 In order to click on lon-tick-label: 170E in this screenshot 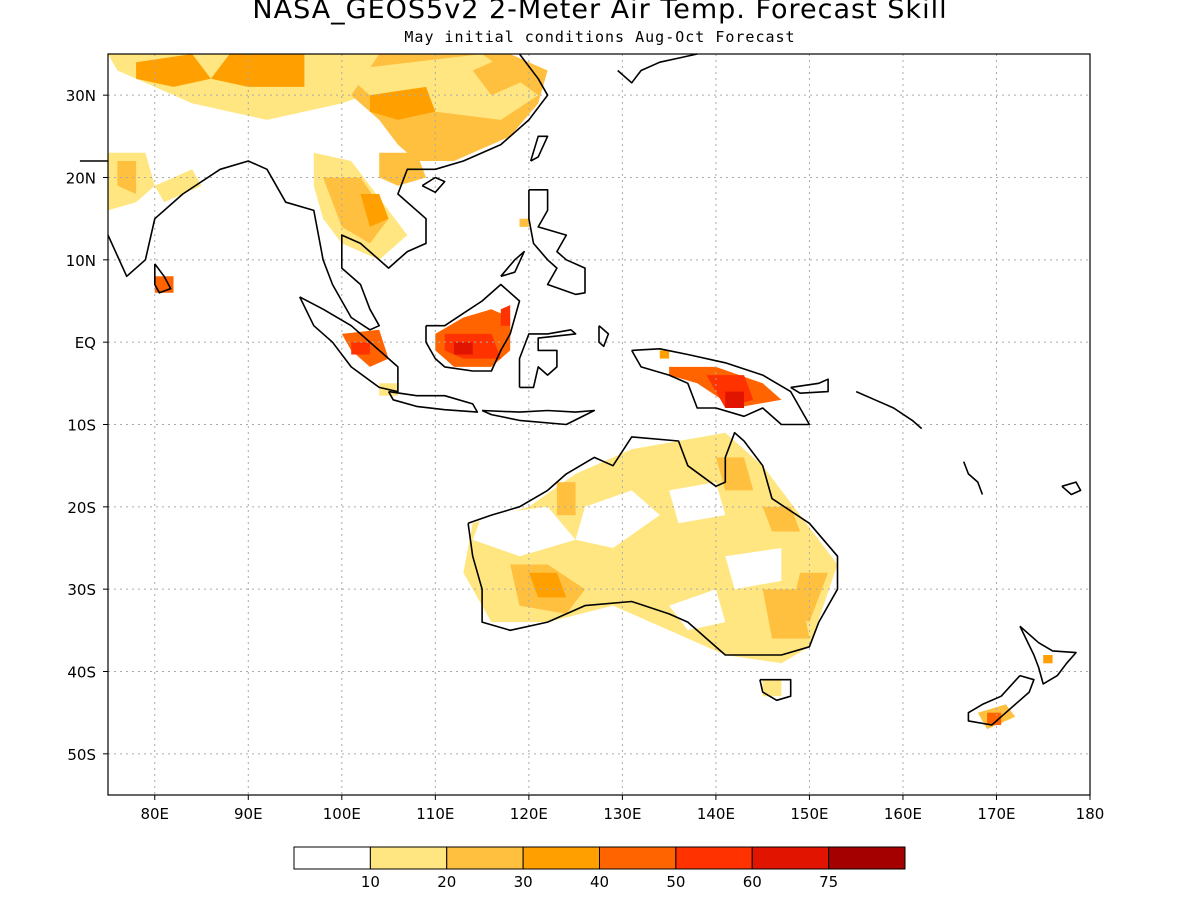, I will do `click(996, 814)`.